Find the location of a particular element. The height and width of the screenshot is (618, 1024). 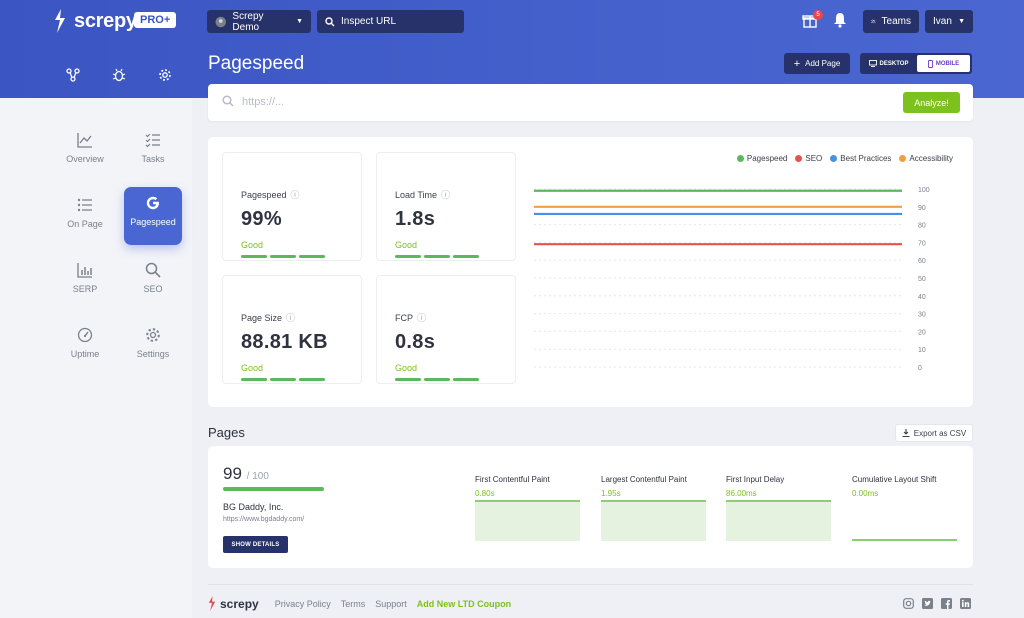

add-page-button: + Add Page is located at coordinates (817, 63).